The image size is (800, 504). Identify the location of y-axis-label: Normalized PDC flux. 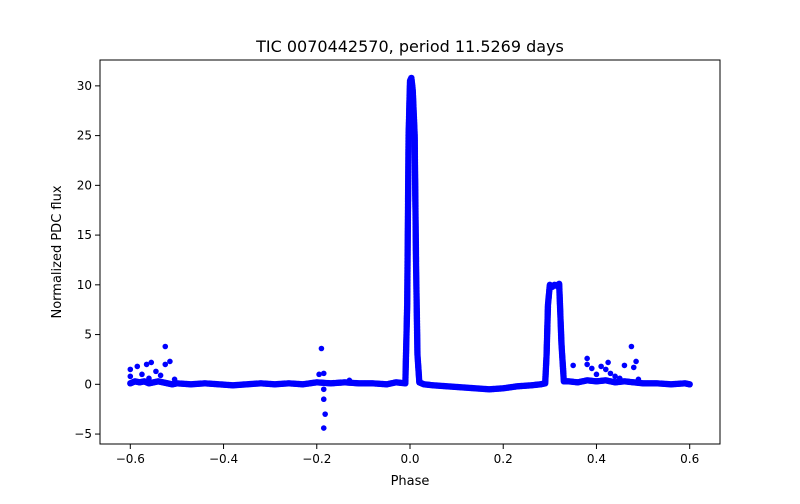
(57, 251).